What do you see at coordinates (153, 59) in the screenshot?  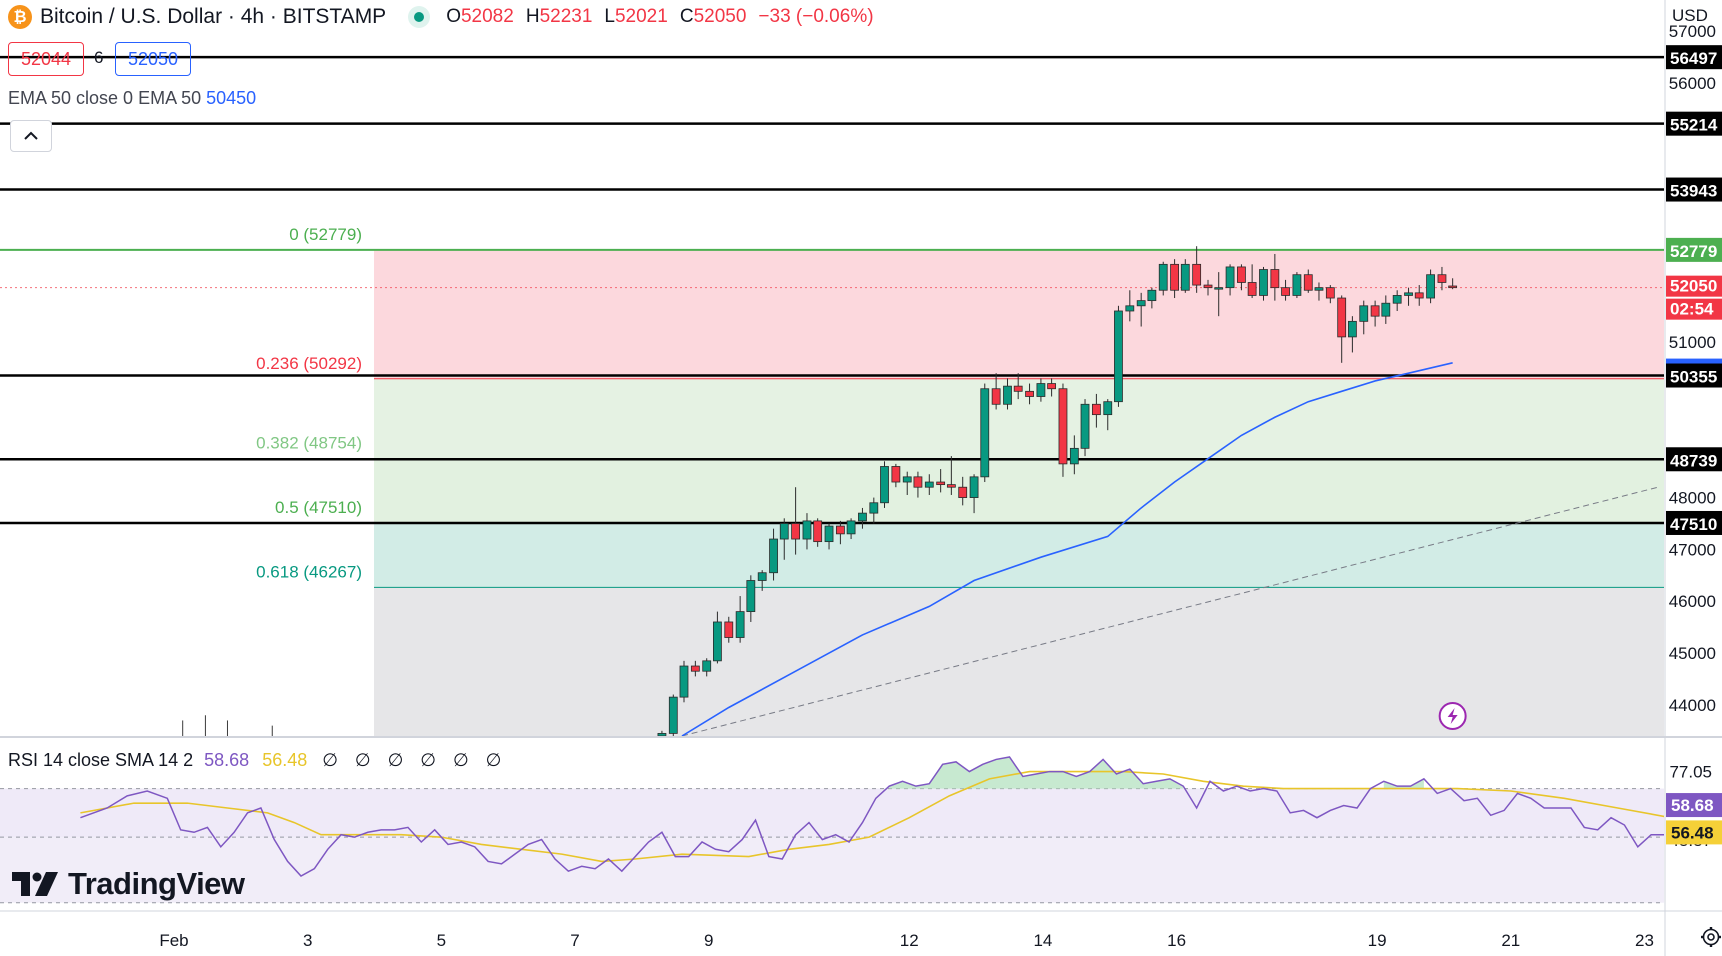 I see `buy-price-button: 52050` at bounding box center [153, 59].